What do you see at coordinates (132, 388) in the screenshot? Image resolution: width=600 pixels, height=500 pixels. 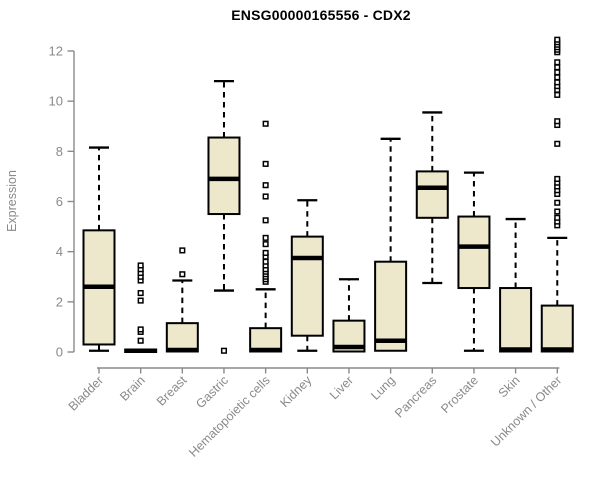 I see `x-tick-label: Brain` at bounding box center [132, 388].